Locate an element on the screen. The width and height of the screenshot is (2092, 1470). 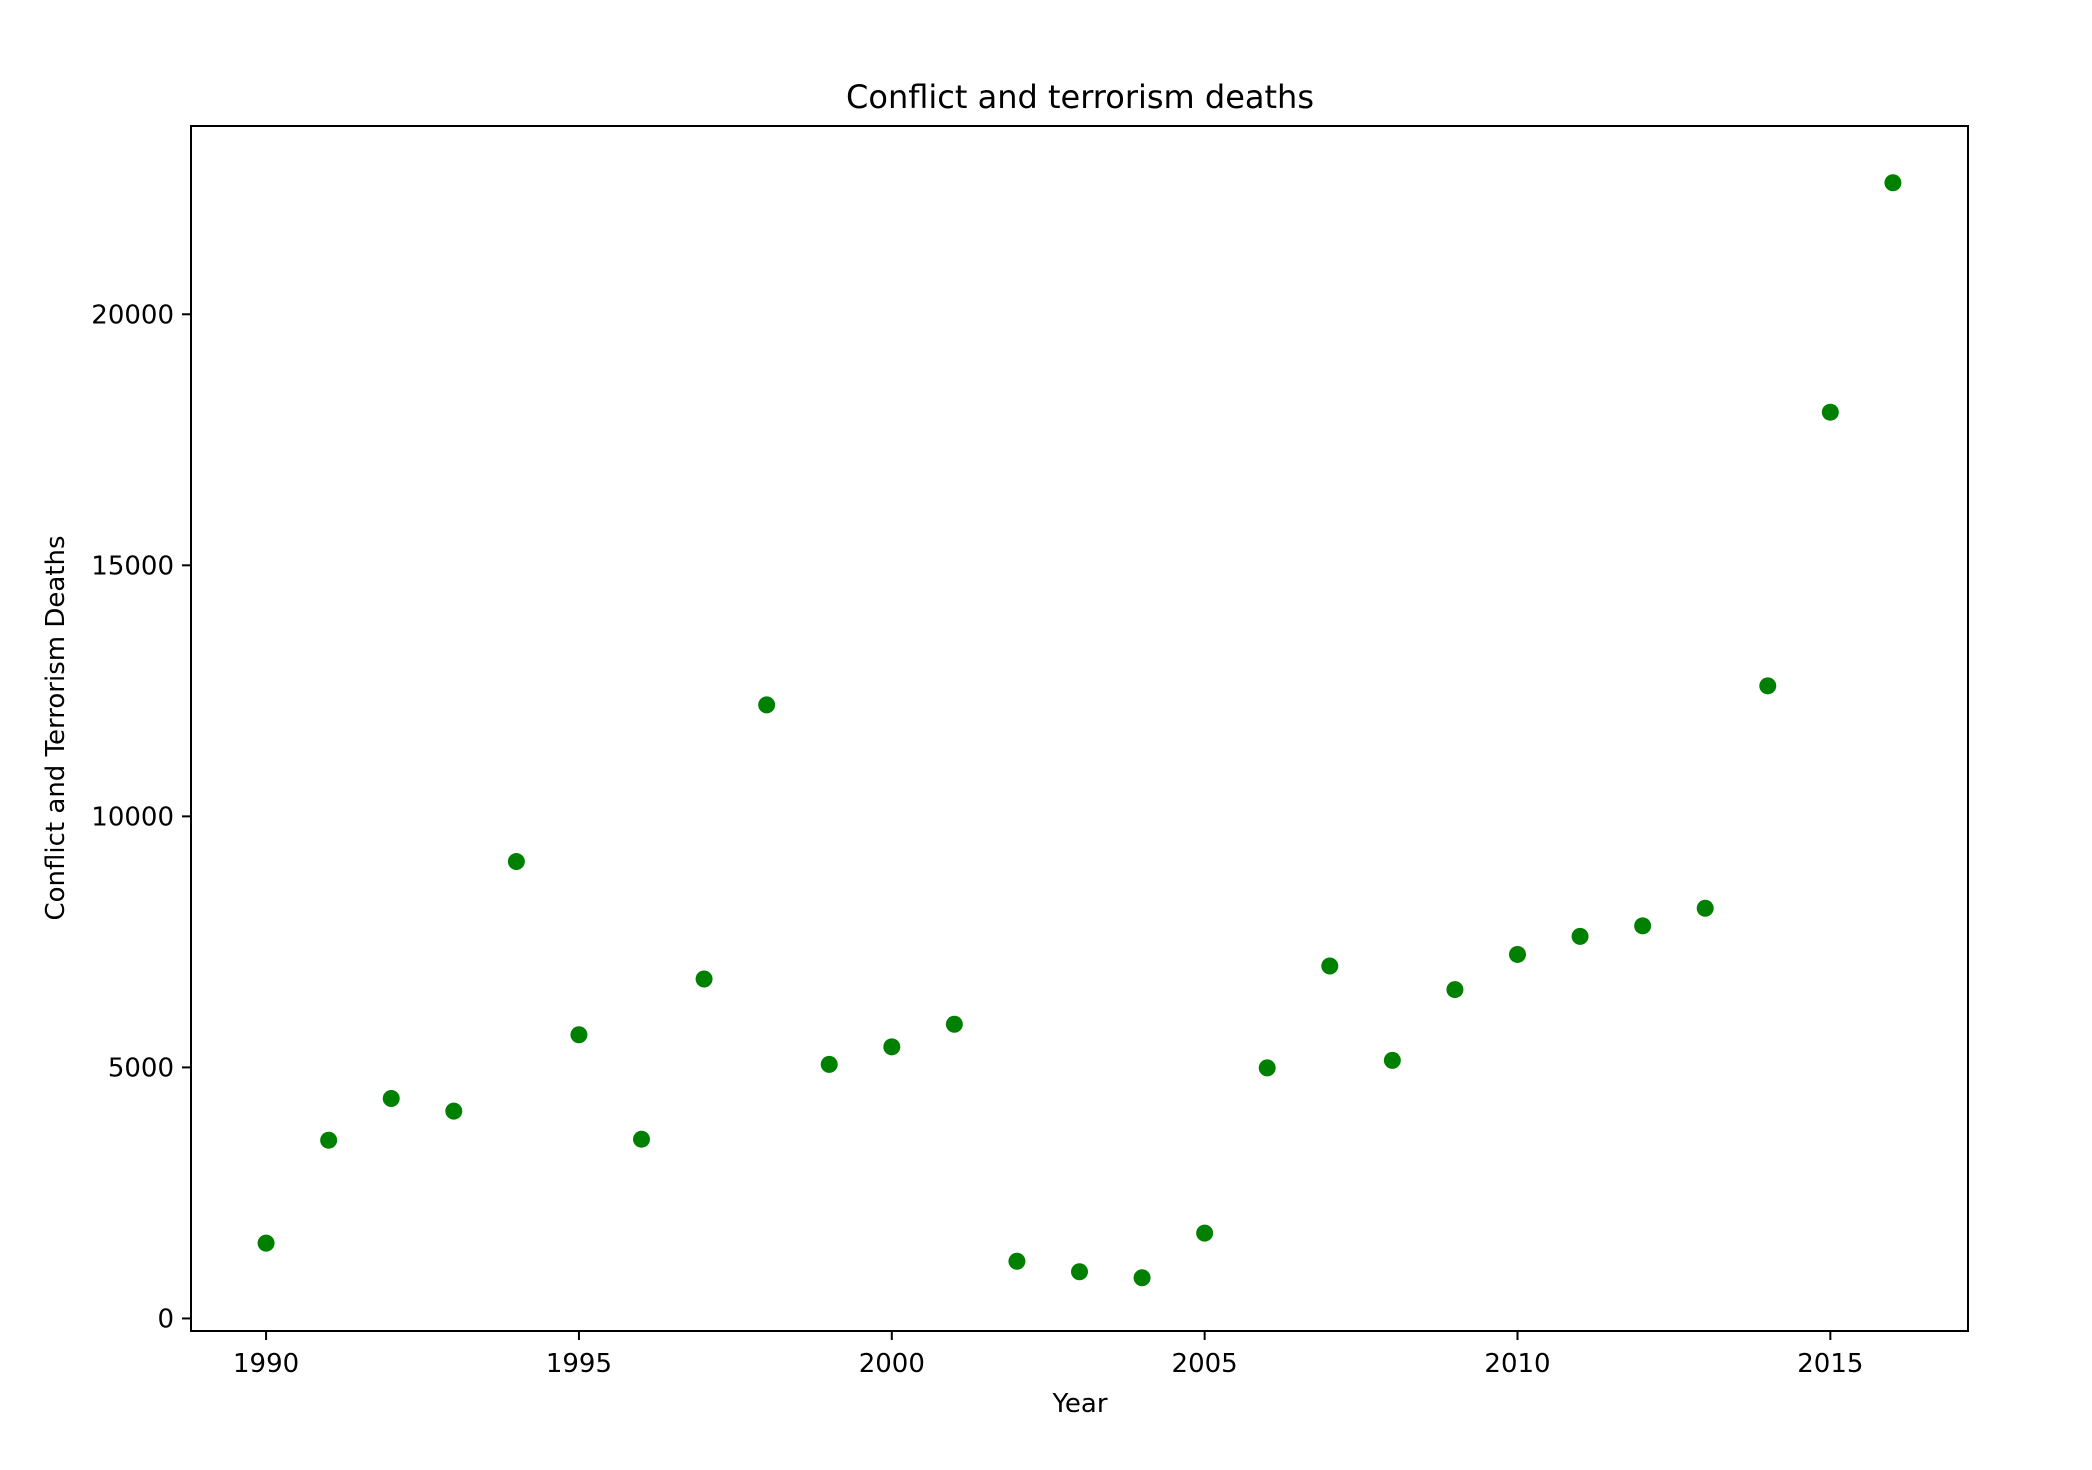
x-tick-label: 2010 is located at coordinates (1517, 1364).